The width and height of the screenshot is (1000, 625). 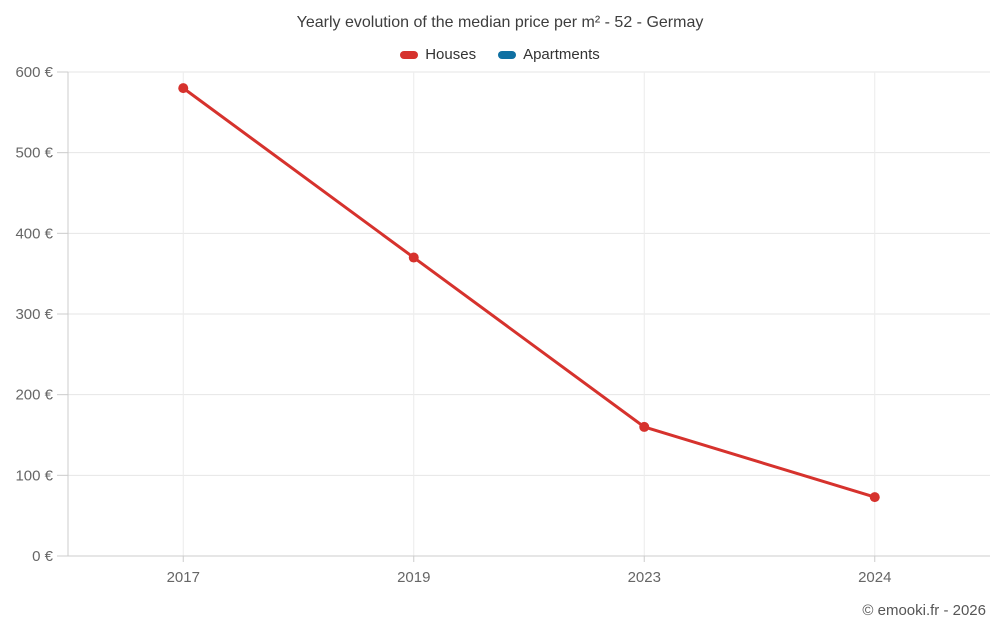 I want to click on x-axis-label: 2017, so click(x=183, y=577).